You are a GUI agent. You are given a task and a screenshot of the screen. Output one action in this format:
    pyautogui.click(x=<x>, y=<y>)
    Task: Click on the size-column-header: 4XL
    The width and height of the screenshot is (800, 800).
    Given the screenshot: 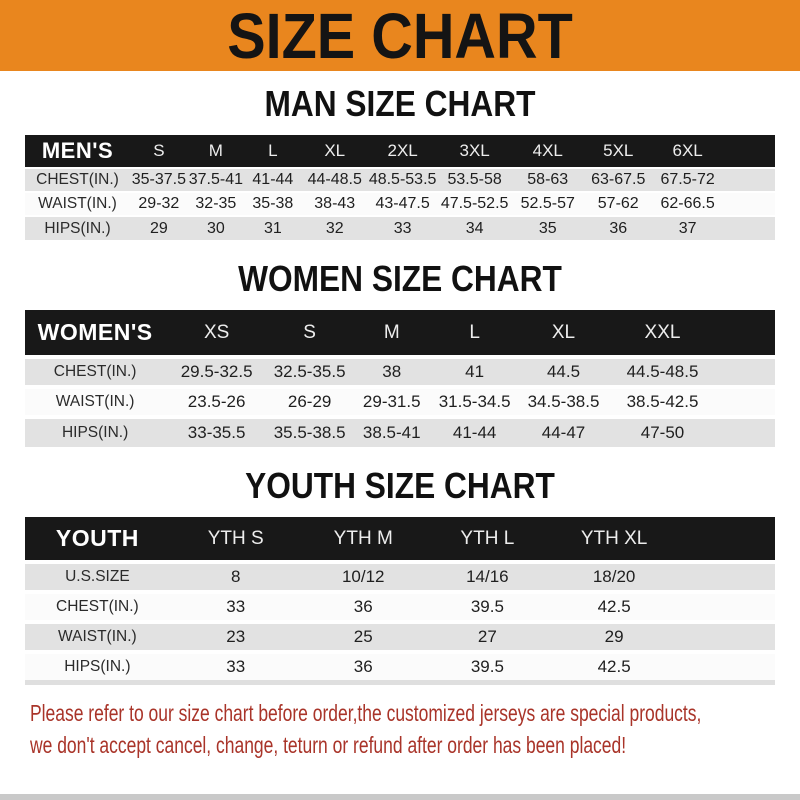 What is the action you would take?
    pyautogui.click(x=547, y=150)
    